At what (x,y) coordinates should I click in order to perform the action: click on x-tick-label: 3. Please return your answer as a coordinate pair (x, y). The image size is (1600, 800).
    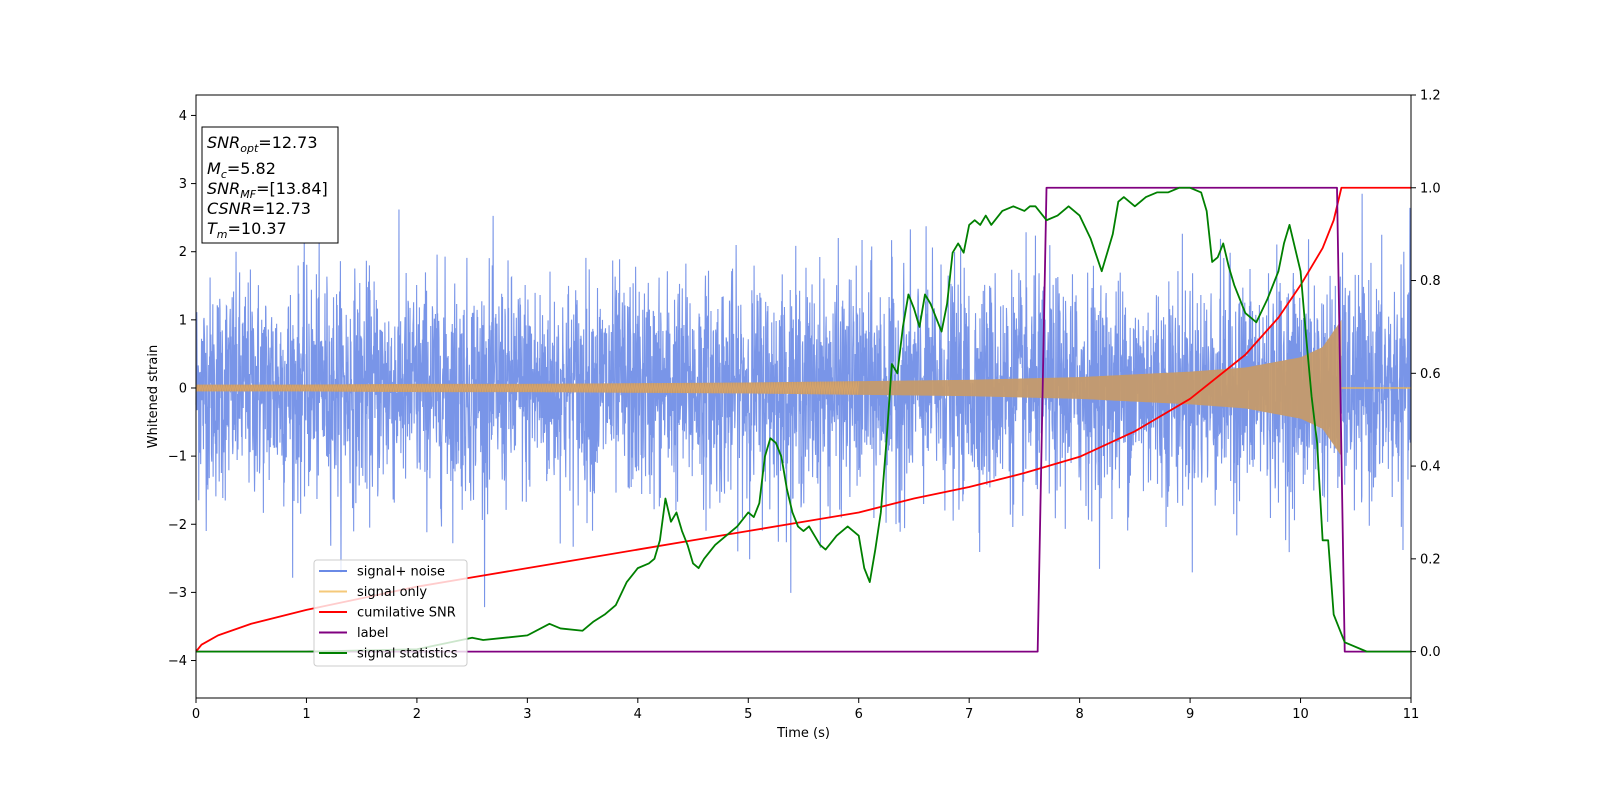
    Looking at the image, I should click on (527, 714).